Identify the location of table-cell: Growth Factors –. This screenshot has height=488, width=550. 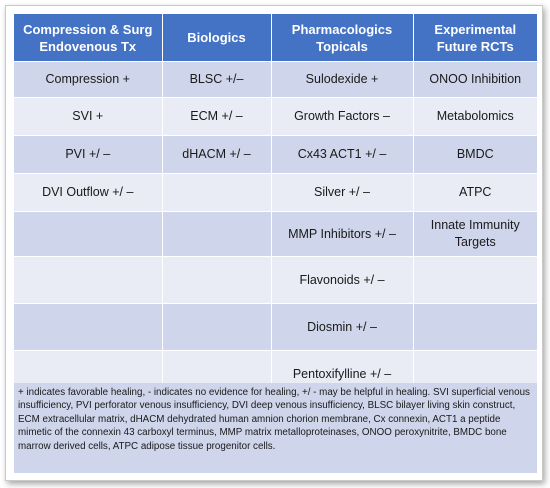
(342, 116).